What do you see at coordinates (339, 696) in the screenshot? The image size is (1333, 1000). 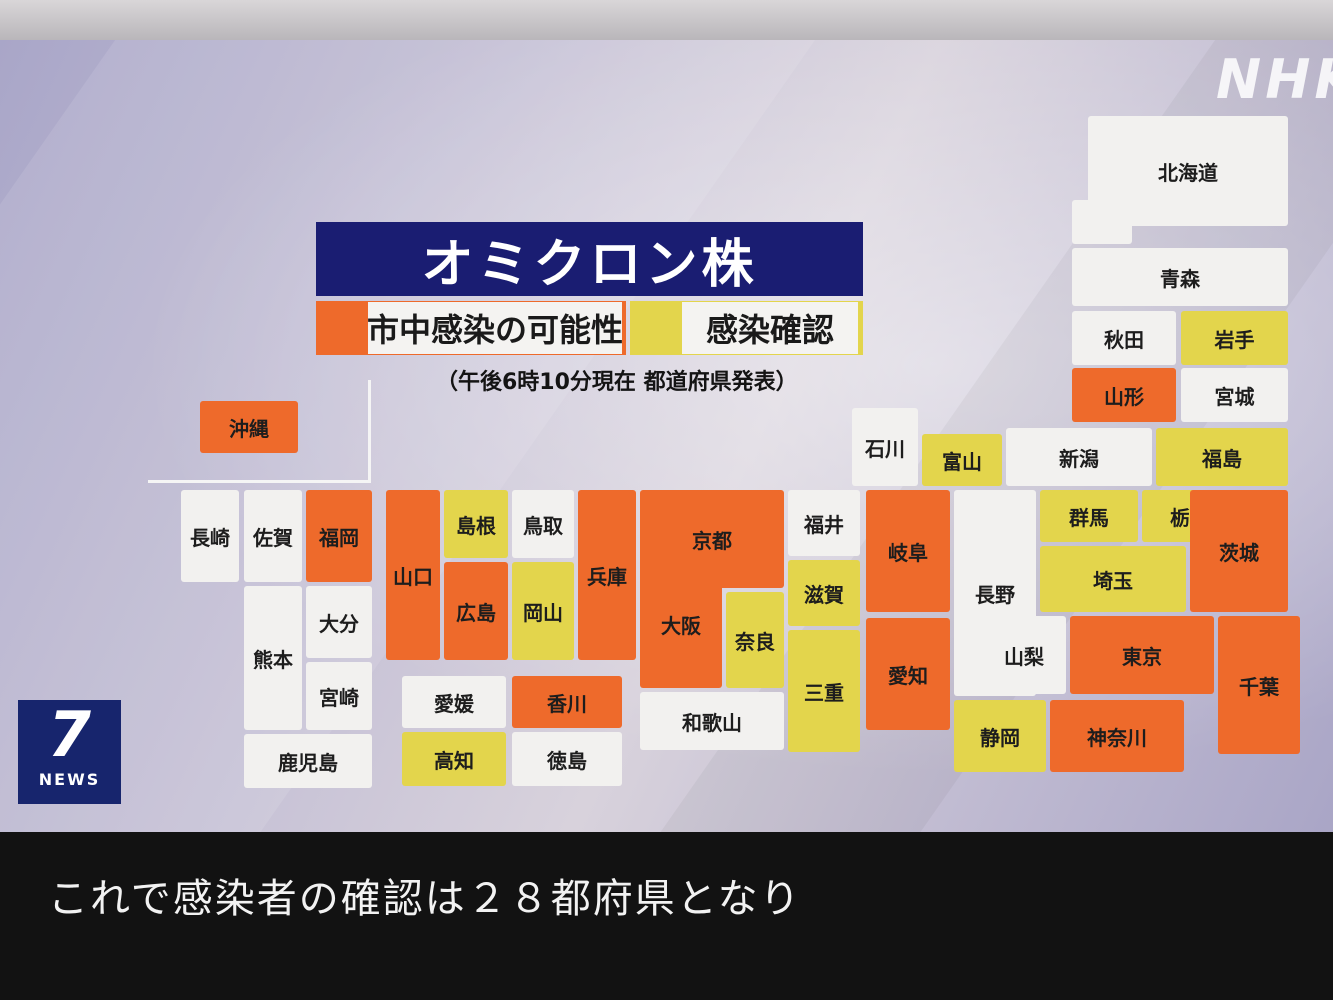 I see `pref-miyazaki: 宮崎` at bounding box center [339, 696].